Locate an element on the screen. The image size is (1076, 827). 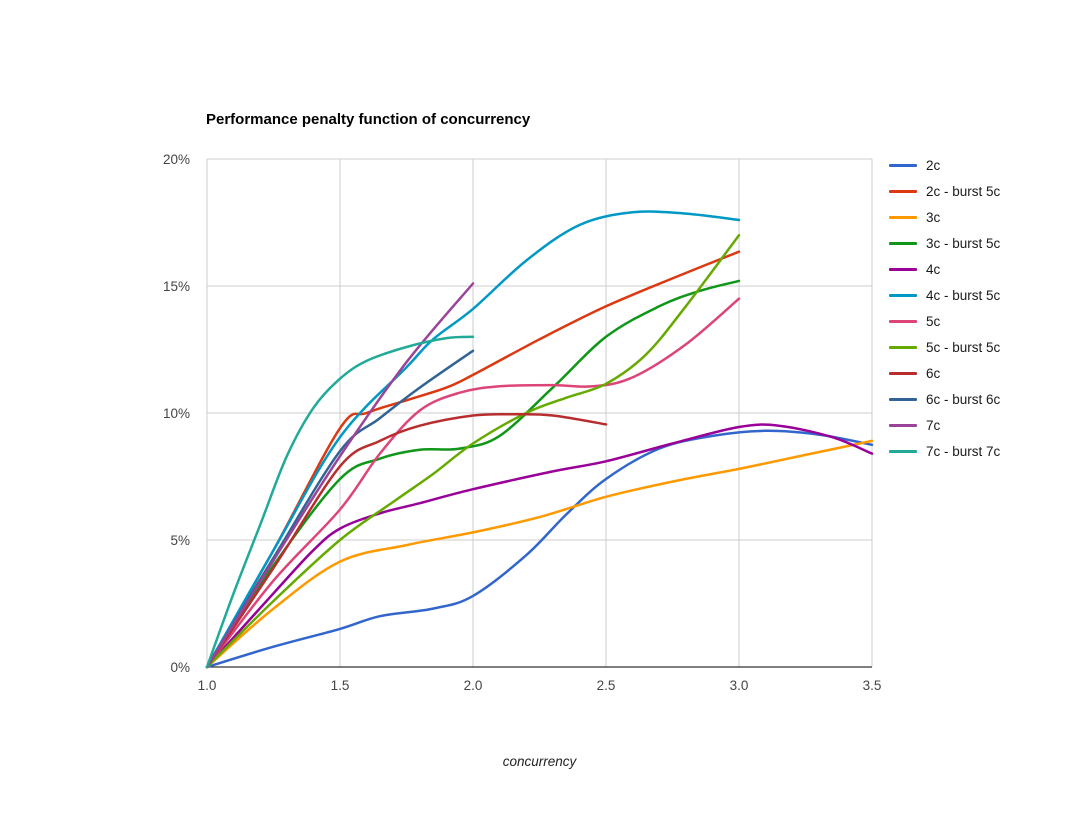
legend-item-5c-burst-5c: 5c - burst 5c is located at coordinates (944, 347).